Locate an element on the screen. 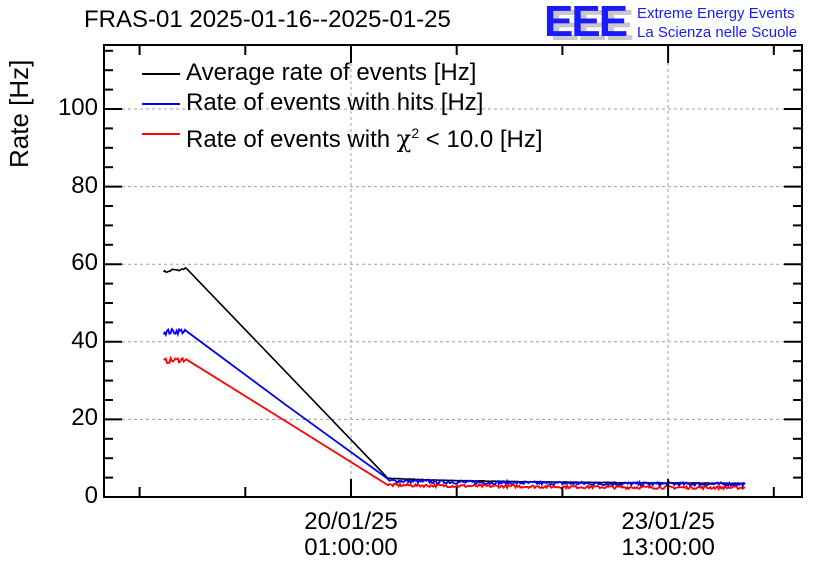 This screenshot has width=836, height=572. y-tick-label: 100 is located at coordinates (77, 107).